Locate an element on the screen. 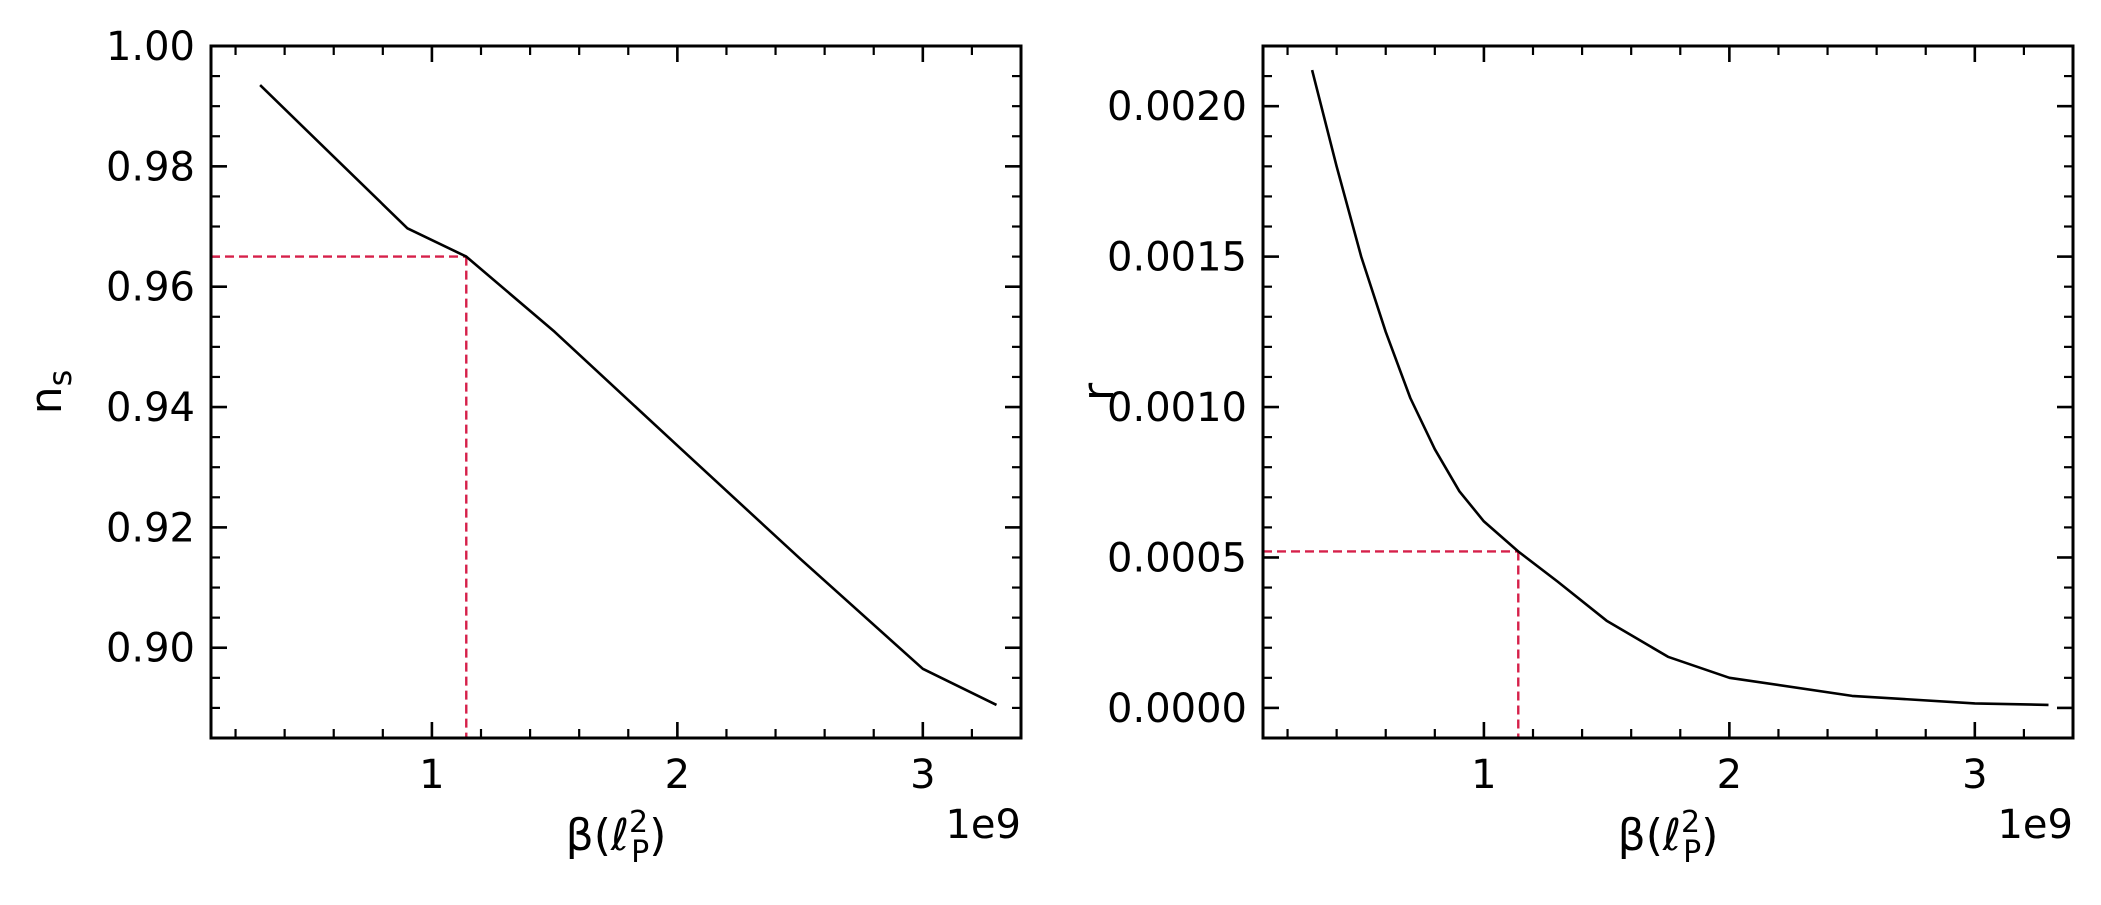 The width and height of the screenshot is (2101, 905). y-tick-label: 0.0015 is located at coordinates (1177, 258).